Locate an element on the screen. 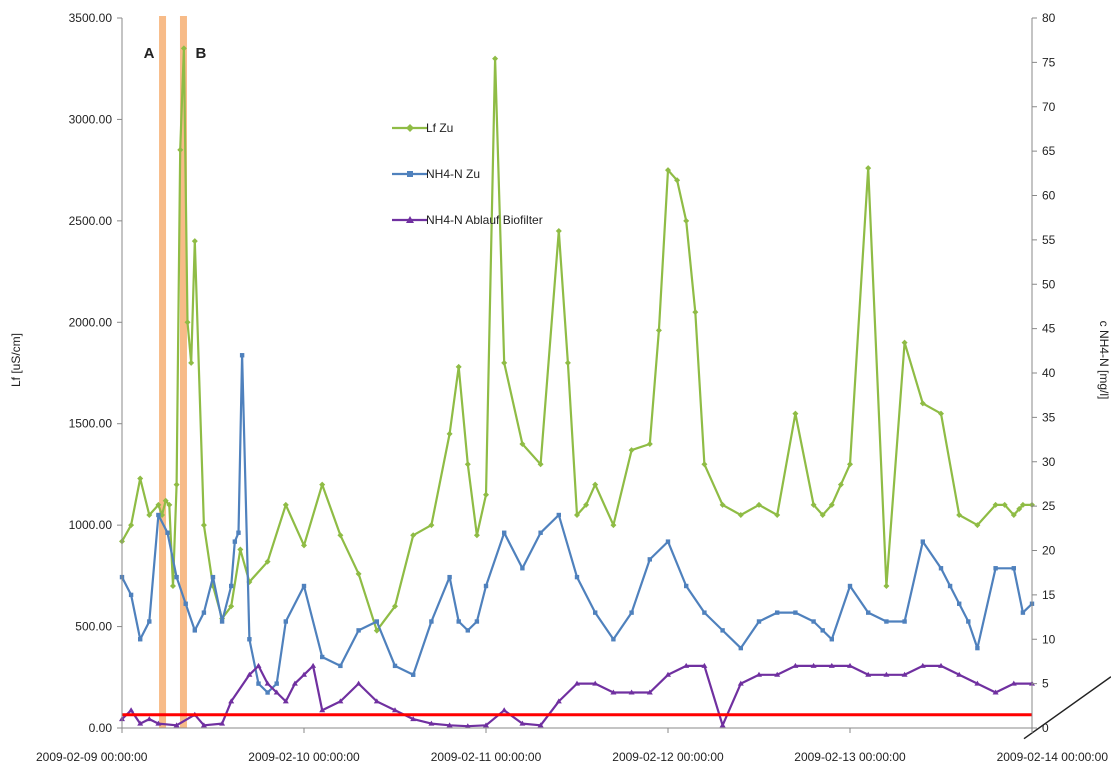  y-right-tick-label: 65 is located at coordinates (1049, 151).